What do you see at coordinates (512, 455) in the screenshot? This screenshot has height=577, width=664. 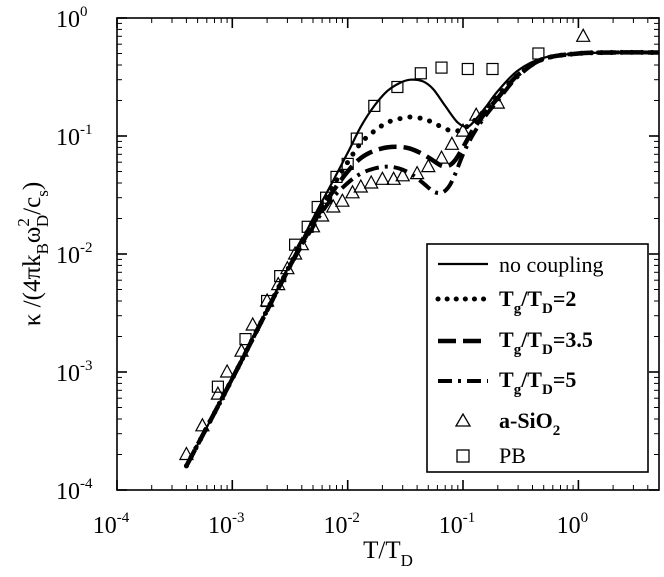 I see `legend-label-pb: PB` at bounding box center [512, 455].